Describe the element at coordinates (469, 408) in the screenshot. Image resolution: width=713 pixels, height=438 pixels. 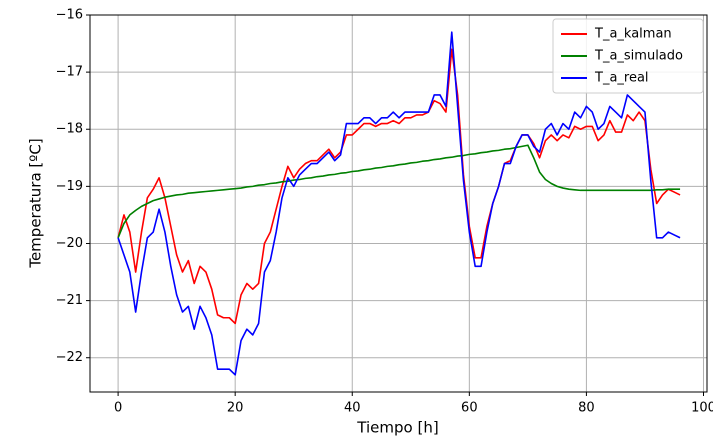
I see `x-tick-label: 60` at that location.